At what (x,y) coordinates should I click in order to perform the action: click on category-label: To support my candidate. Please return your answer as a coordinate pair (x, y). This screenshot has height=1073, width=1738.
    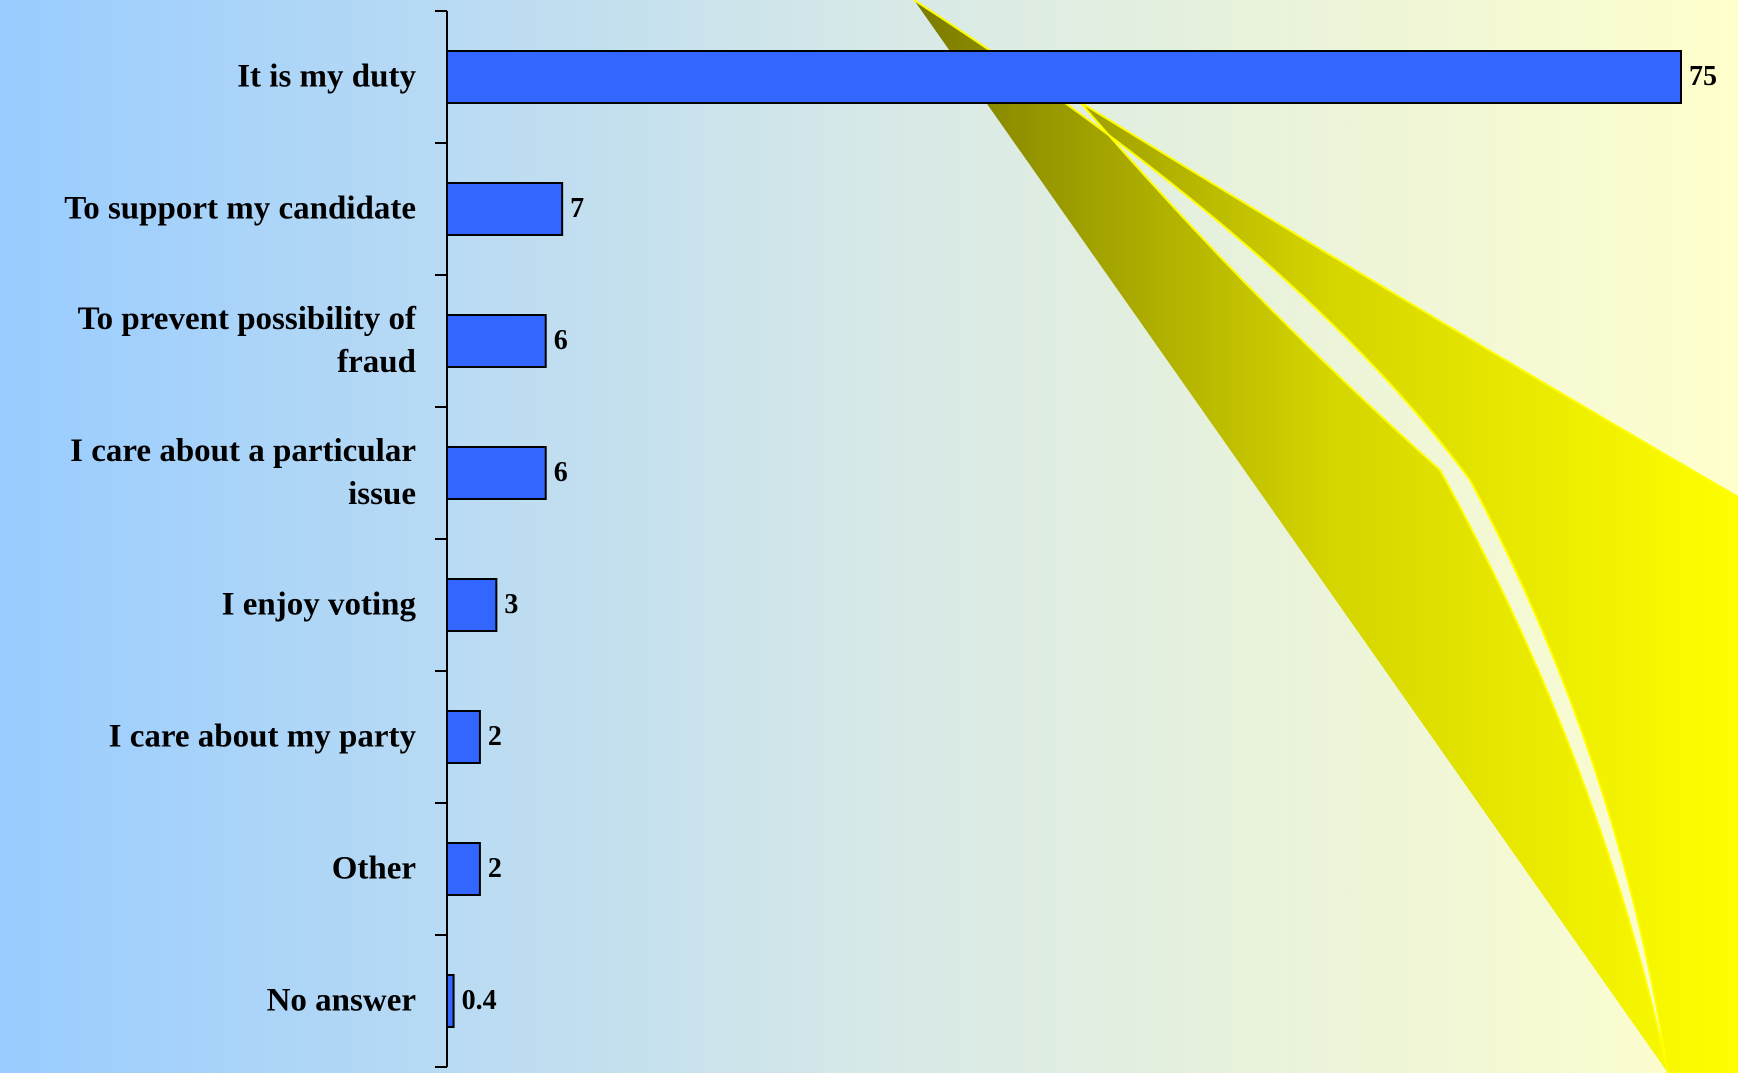
    Looking at the image, I should click on (240, 208).